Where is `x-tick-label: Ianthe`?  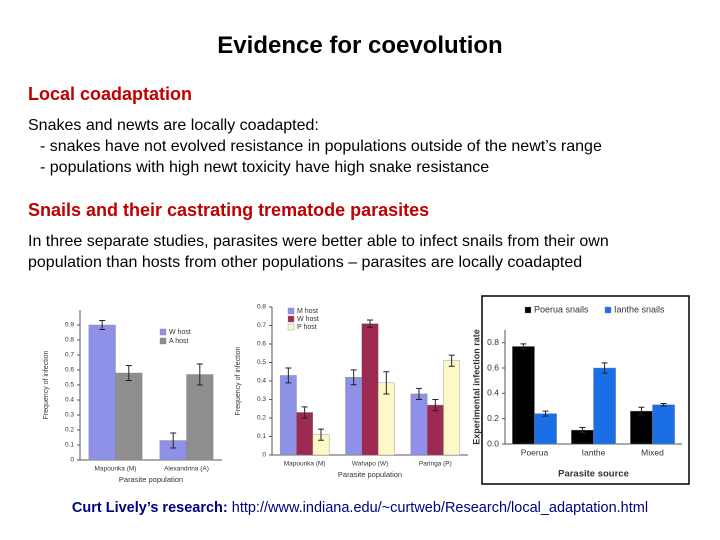
x-tick-label: Ianthe is located at coordinates (594, 452).